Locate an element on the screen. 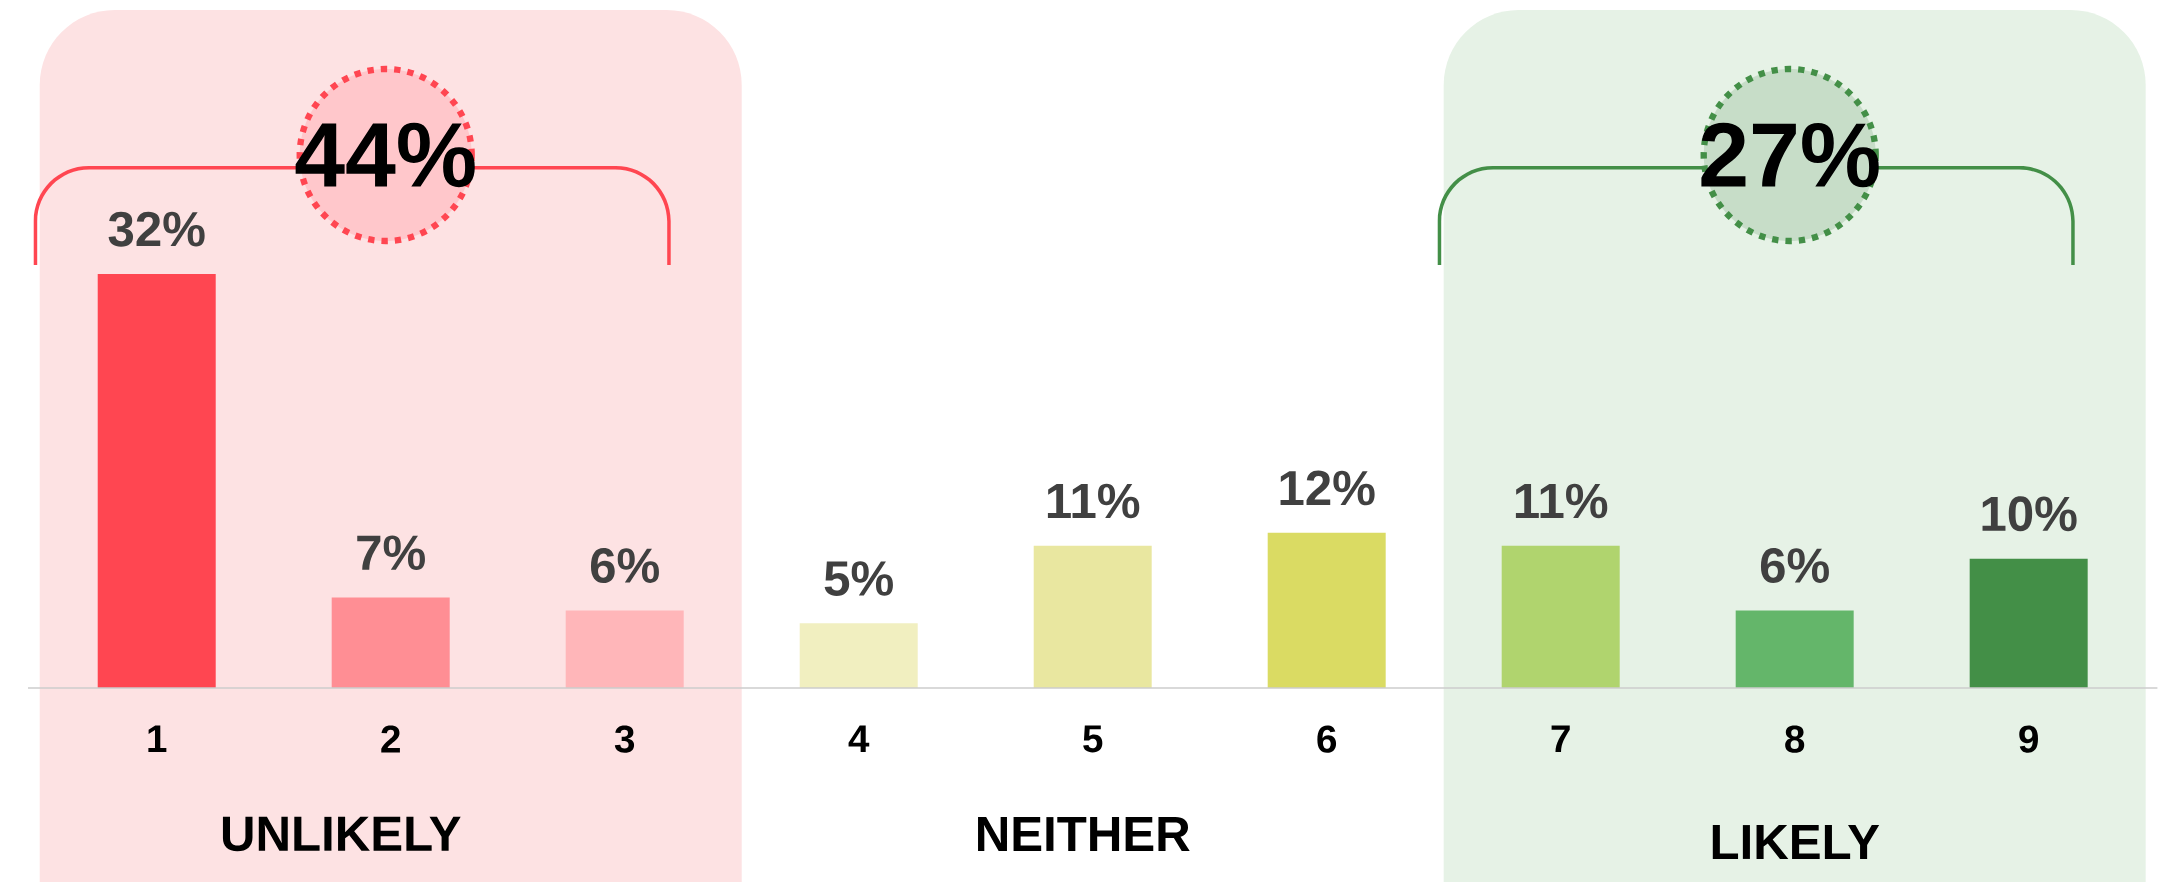 This screenshot has height=882, width=2159. x-tick-label: 6 is located at coordinates (1327, 739).